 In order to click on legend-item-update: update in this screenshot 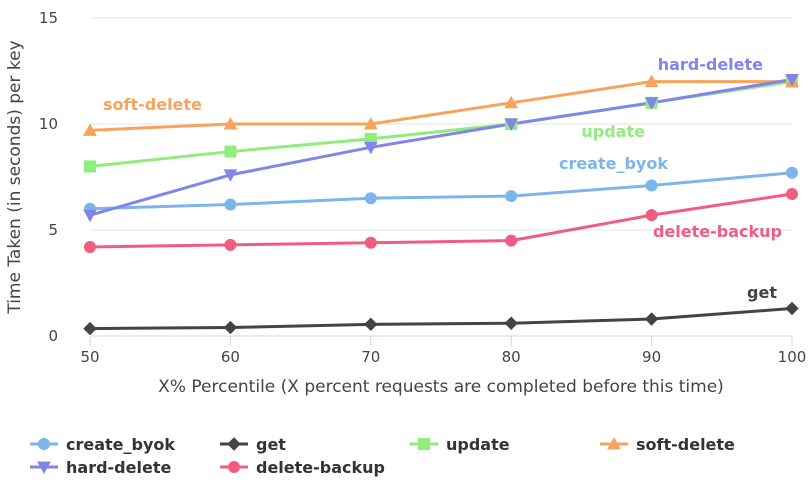, I will do `click(460, 444)`.